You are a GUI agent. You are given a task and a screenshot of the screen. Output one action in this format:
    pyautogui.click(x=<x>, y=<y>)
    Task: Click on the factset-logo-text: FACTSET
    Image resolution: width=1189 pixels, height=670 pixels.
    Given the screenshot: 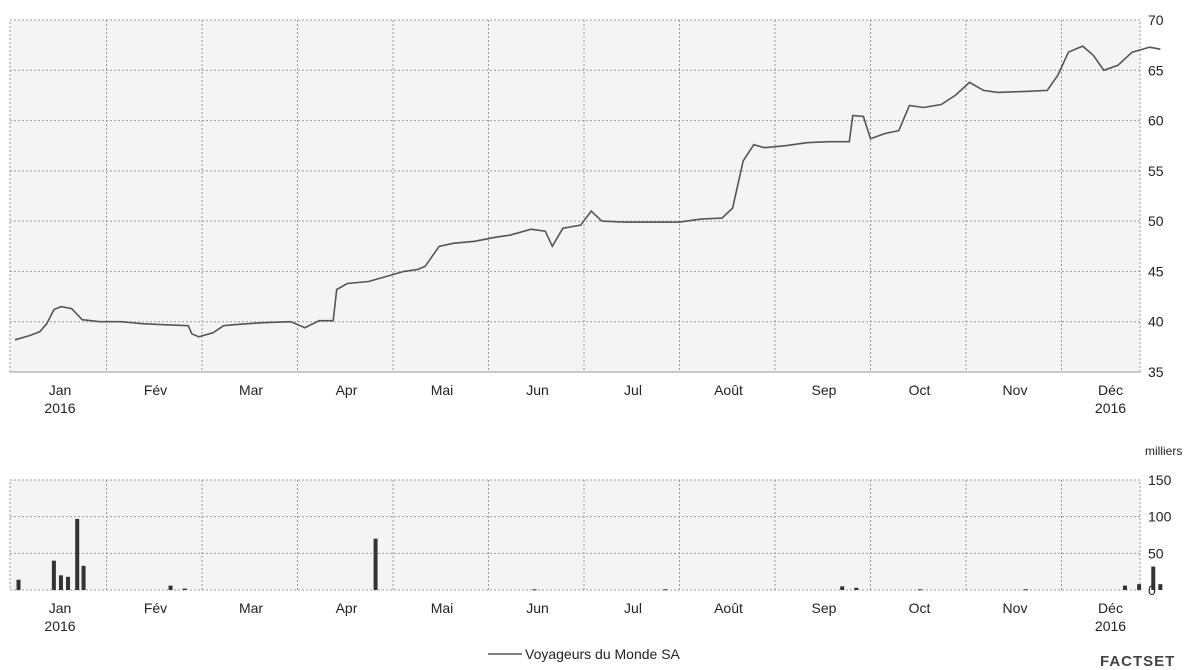 What is the action you would take?
    pyautogui.click(x=1137, y=661)
    